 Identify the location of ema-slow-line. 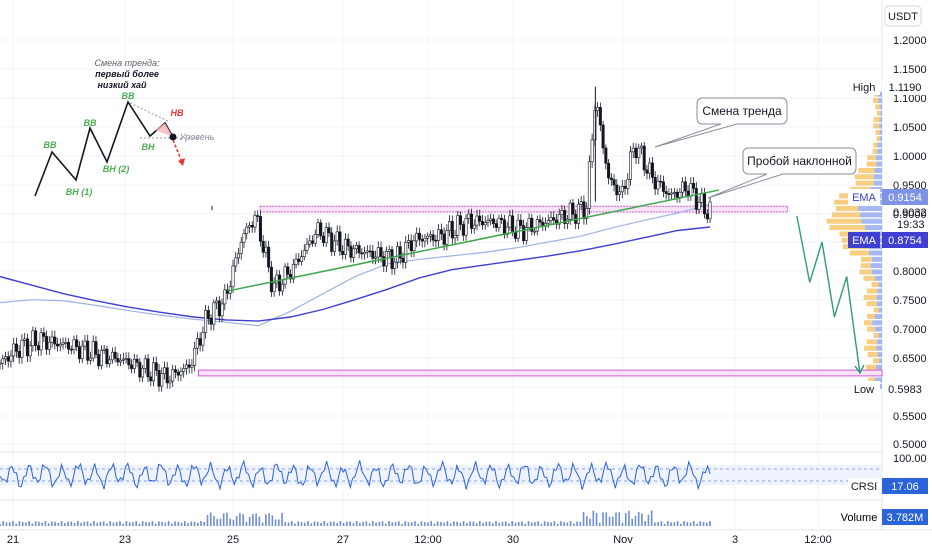
(355, 274).